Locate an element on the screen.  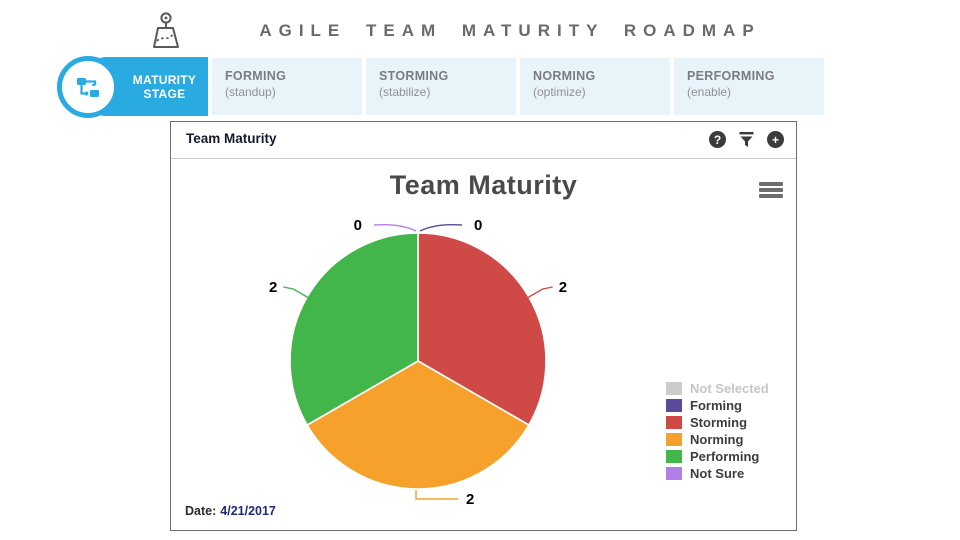
app-title: AGILE TEAM MATURITY ROADMAP is located at coordinates (510, 30).